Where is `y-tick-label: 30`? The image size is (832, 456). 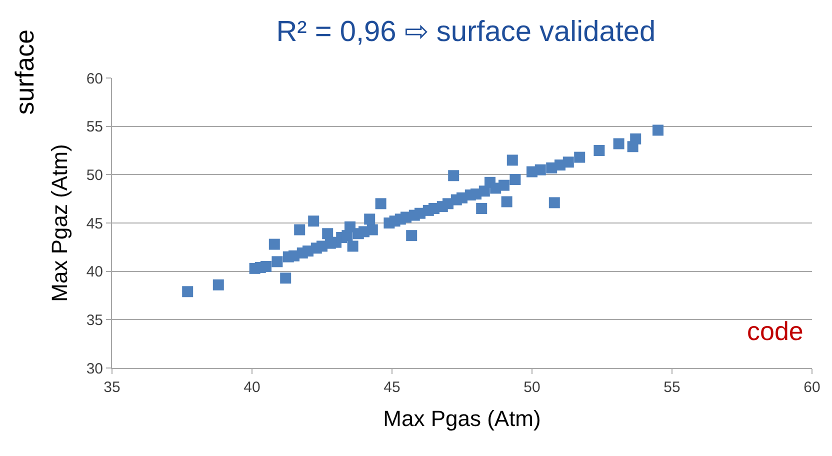 y-tick-label: 30 is located at coordinates (94, 369).